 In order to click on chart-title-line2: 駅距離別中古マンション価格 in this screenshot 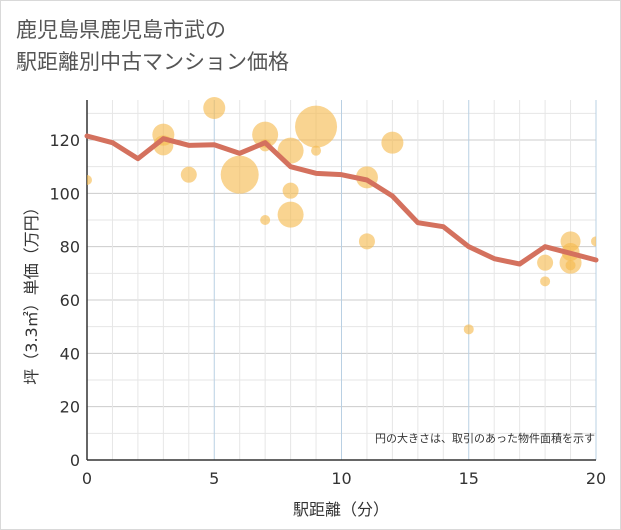, I will do `click(152, 62)`.